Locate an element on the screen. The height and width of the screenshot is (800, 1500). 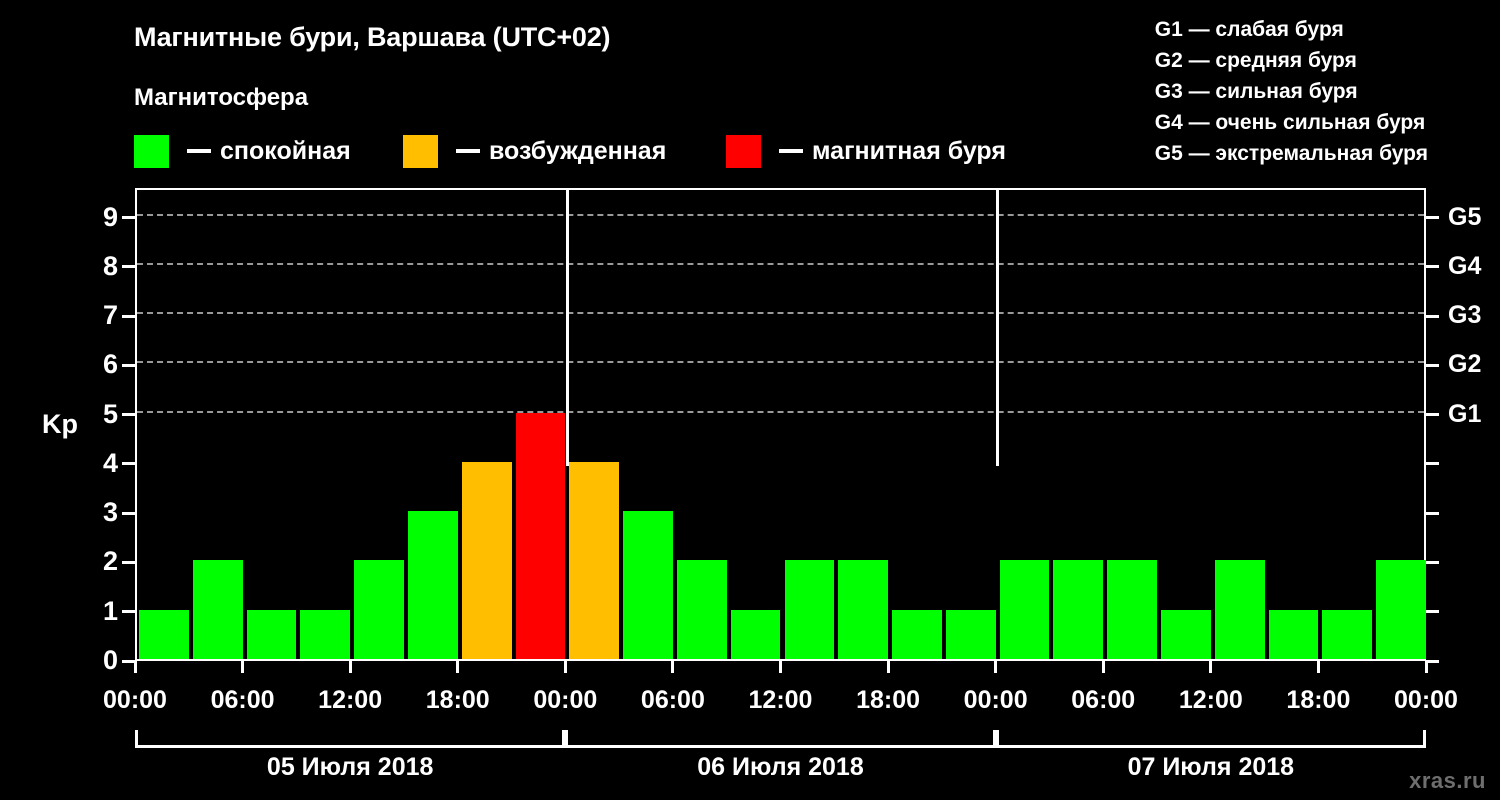
g-legend-row-g5: G5 — экстремальная буря is located at coordinates (1291, 153).